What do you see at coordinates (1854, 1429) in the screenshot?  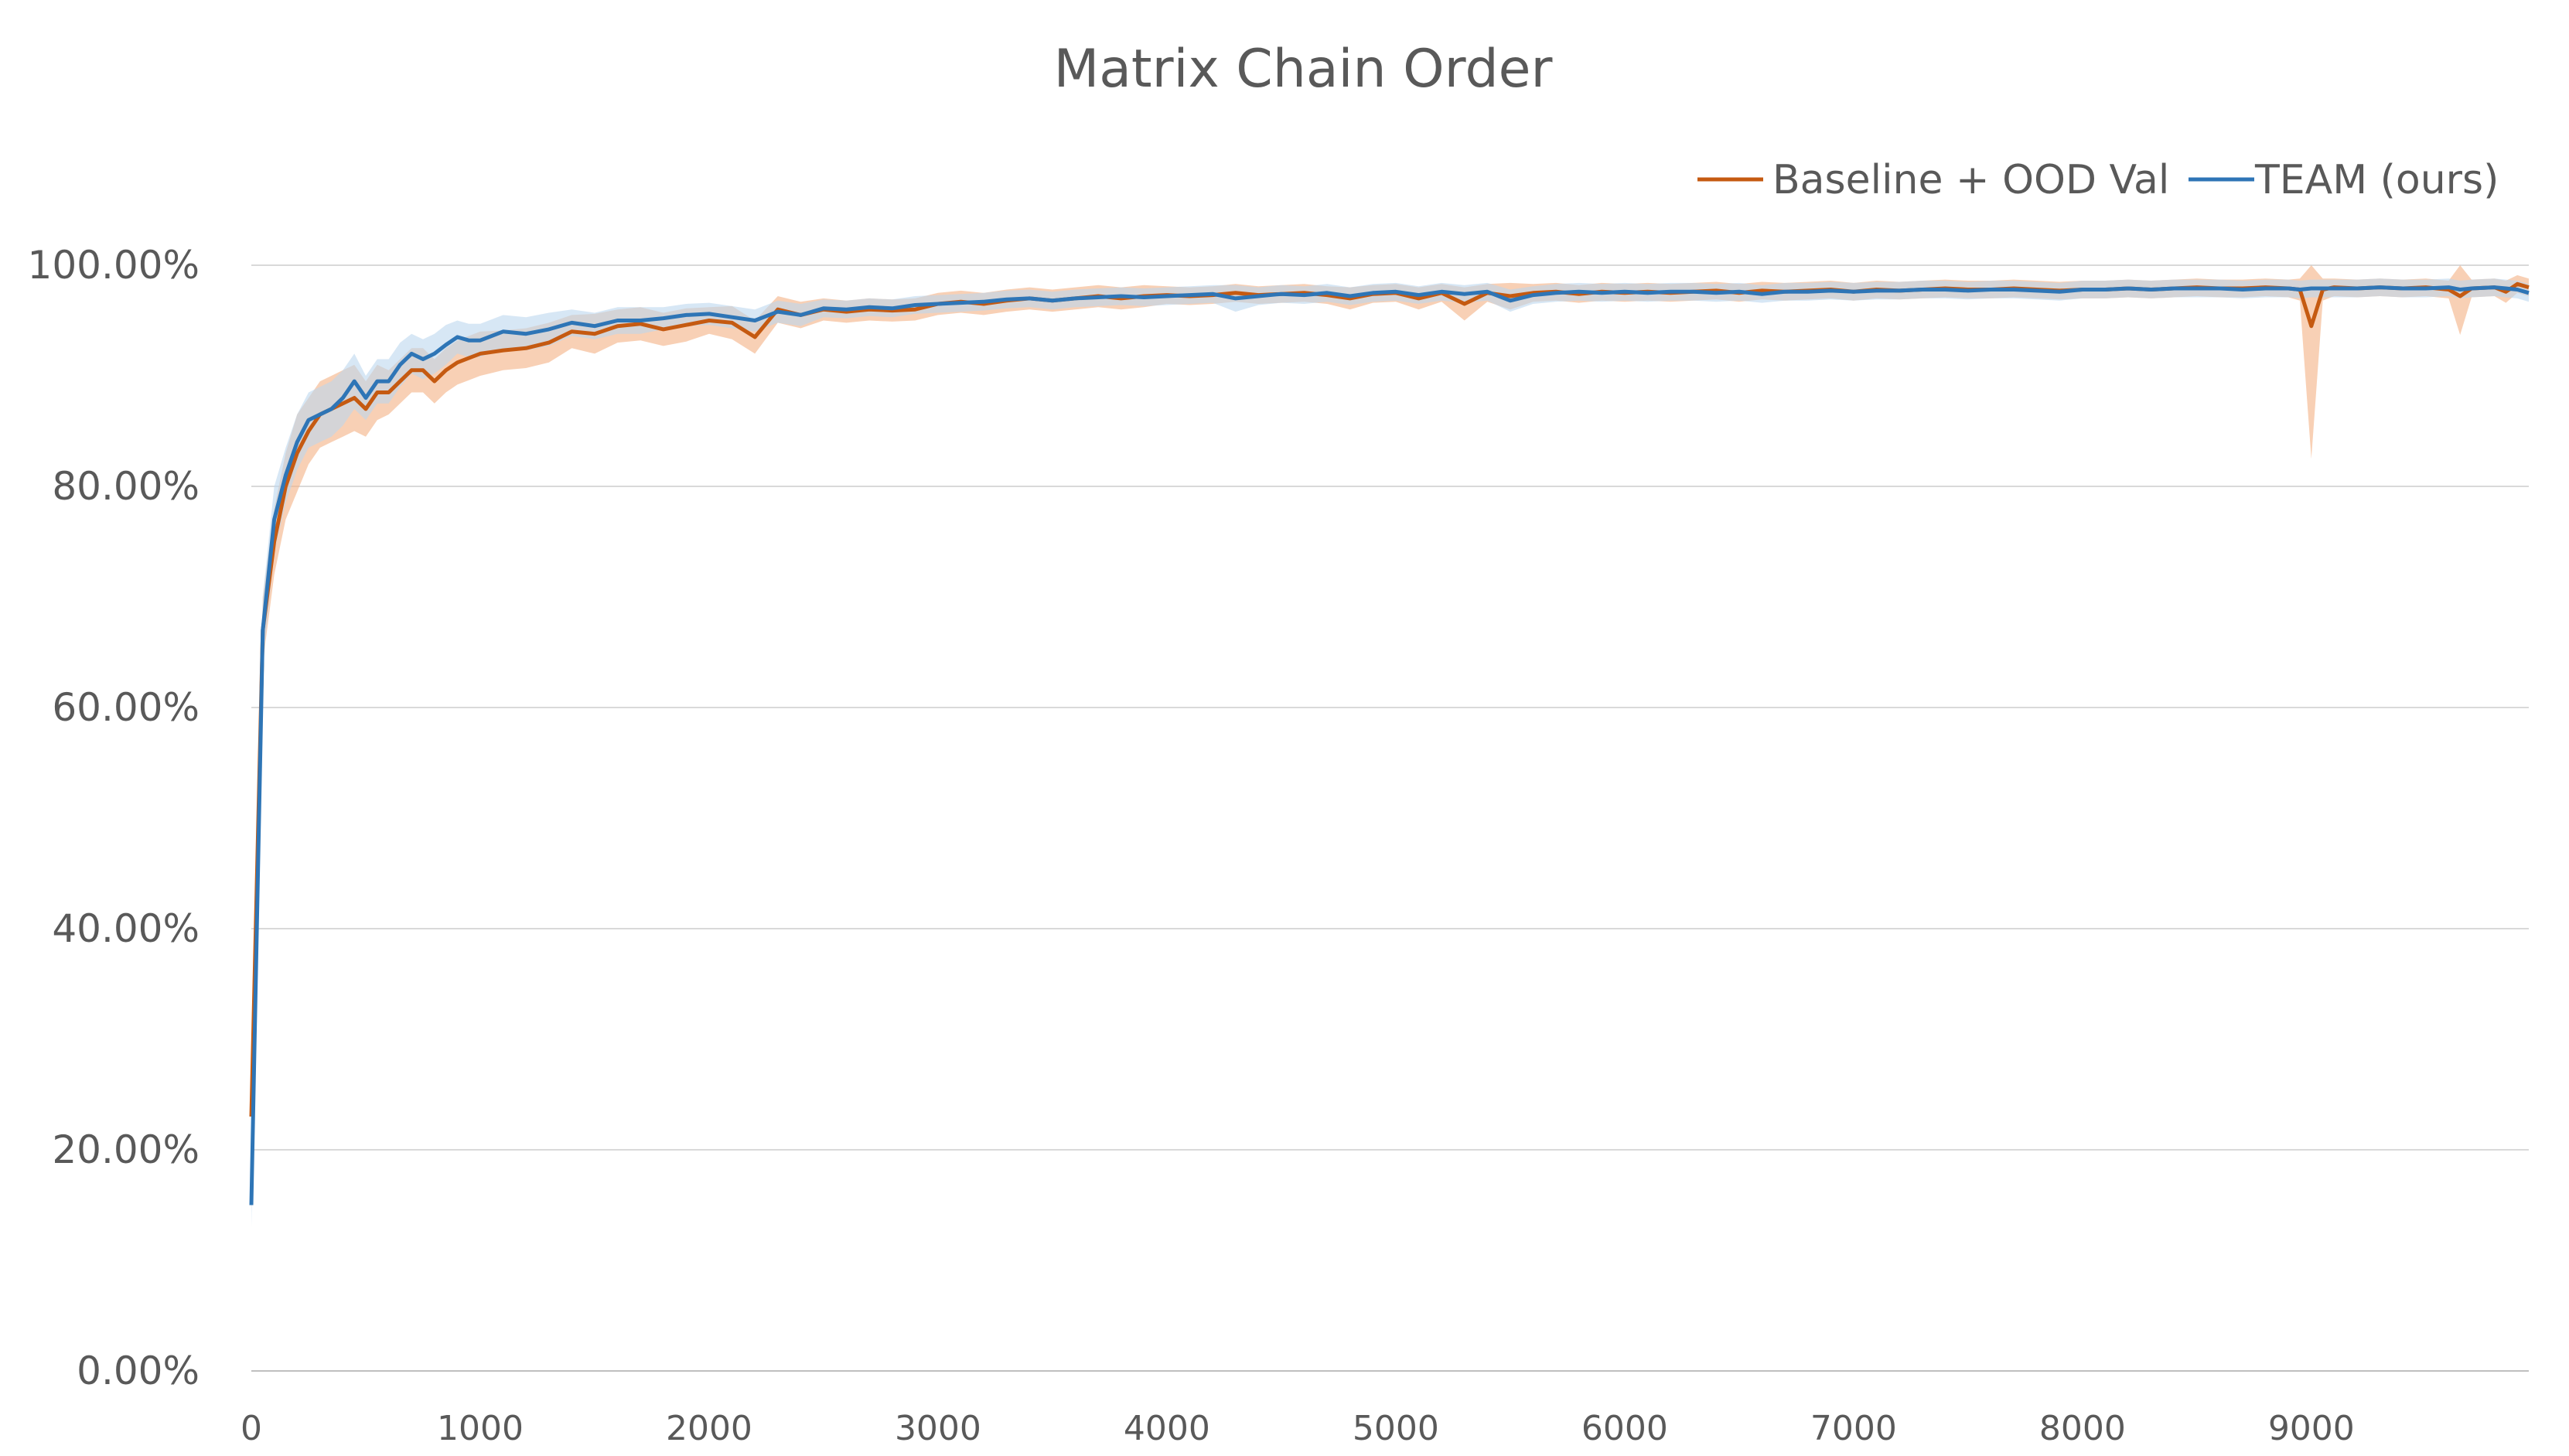 I see `x-tick-label: 7000` at bounding box center [1854, 1429].